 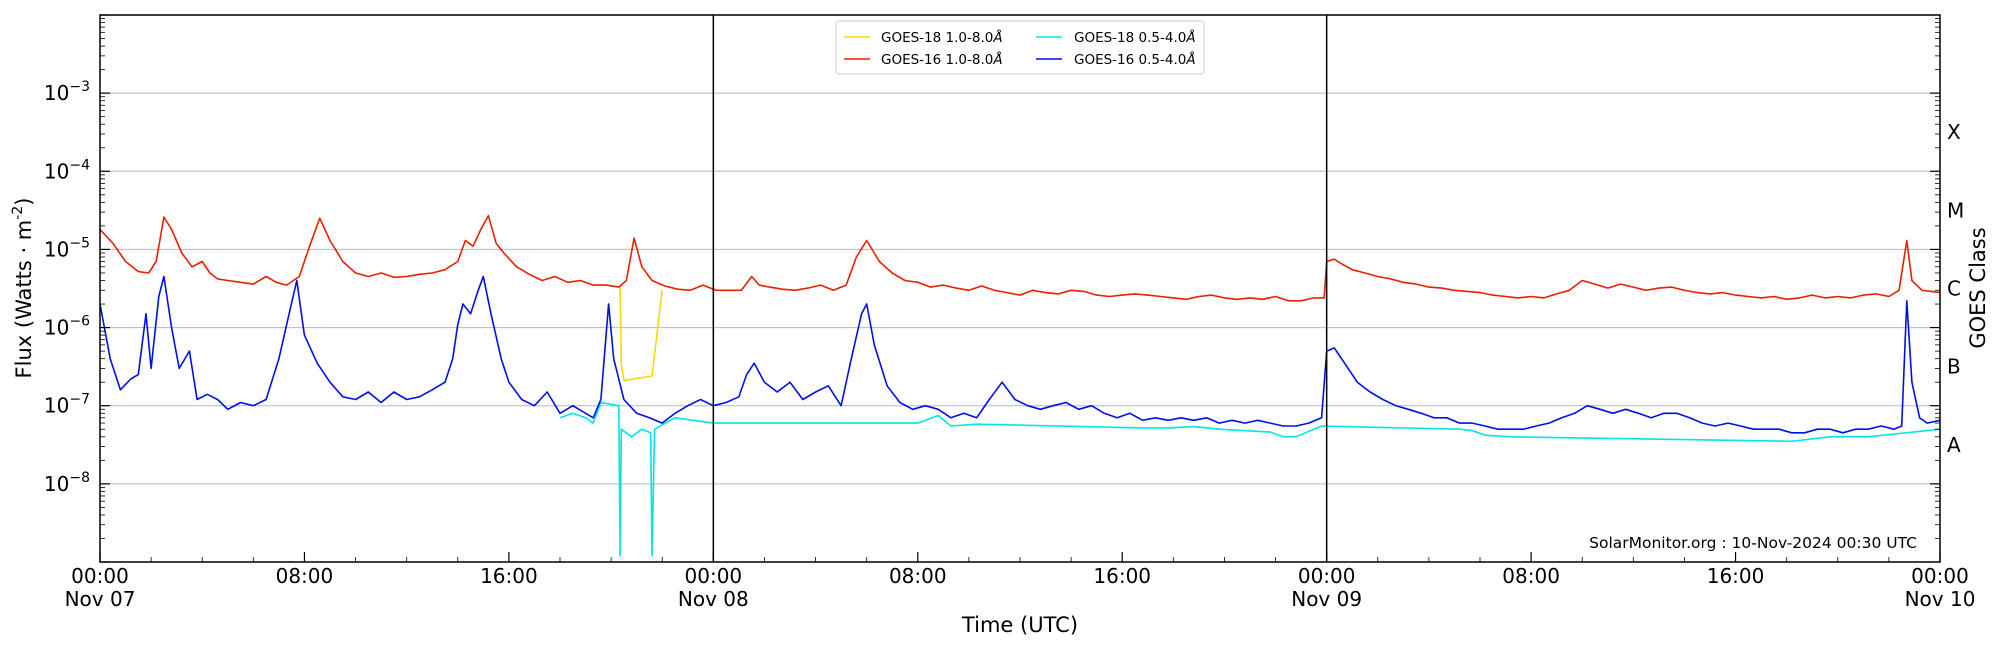 I want to click on goes-class-label-c: C, so click(x=1954, y=289).